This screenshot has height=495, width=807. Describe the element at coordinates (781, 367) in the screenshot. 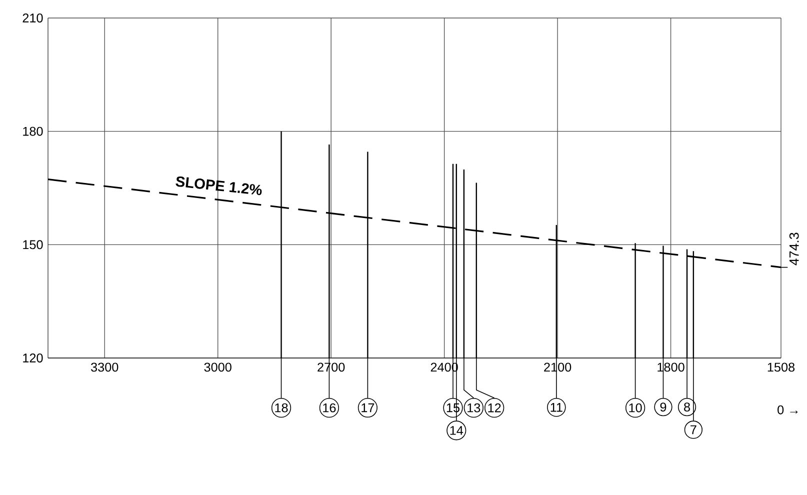

I see `x-tick-label: 1508` at that location.